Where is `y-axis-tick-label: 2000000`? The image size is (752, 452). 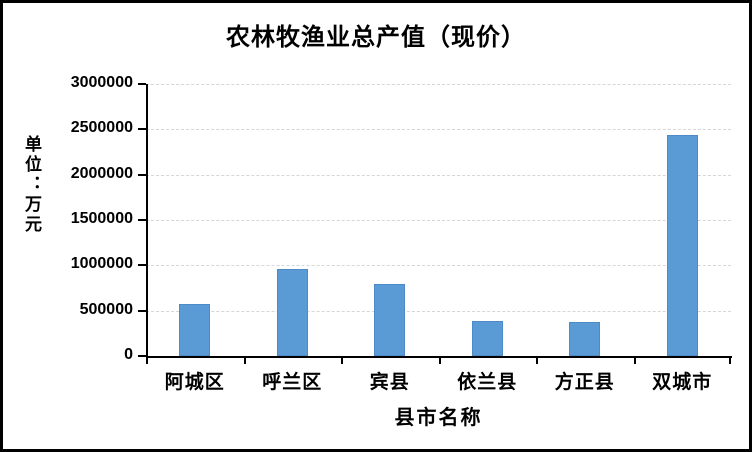
y-axis-tick-label: 2000000 is located at coordinates (101, 173).